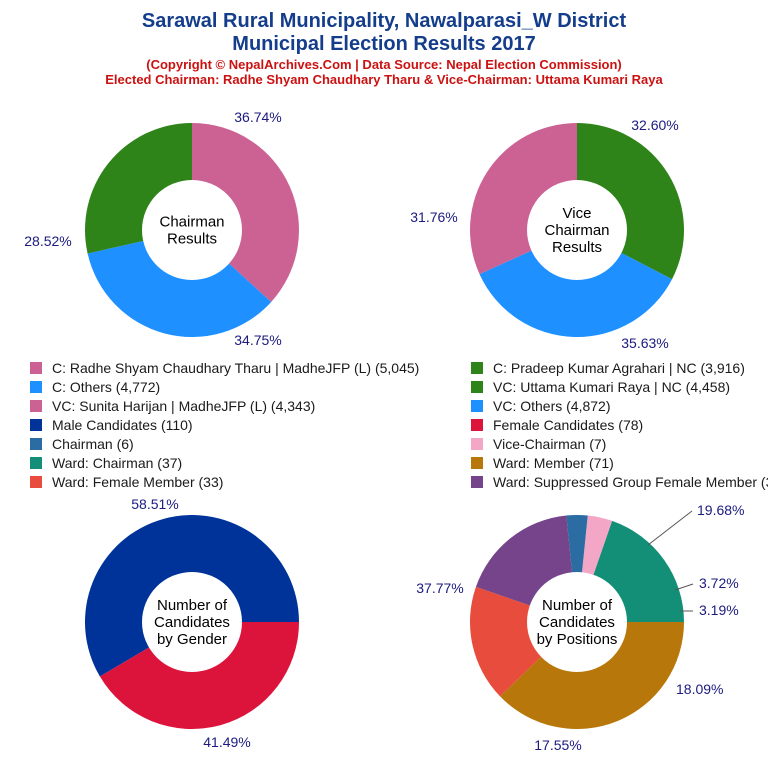  I want to click on legend-item: VC: Uttama Kumari Raya | NC (4,458), so click(600, 387).